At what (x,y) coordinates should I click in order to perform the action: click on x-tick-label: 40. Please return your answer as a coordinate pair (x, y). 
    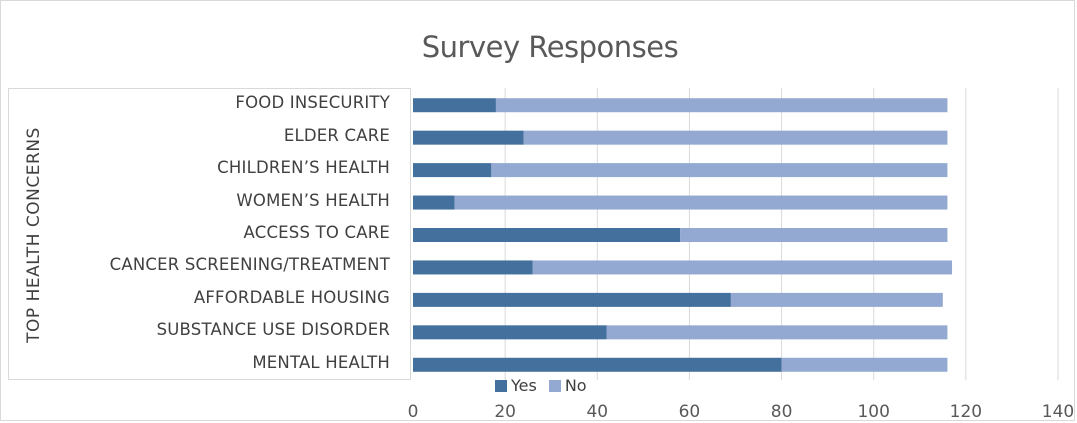
    Looking at the image, I should click on (597, 412).